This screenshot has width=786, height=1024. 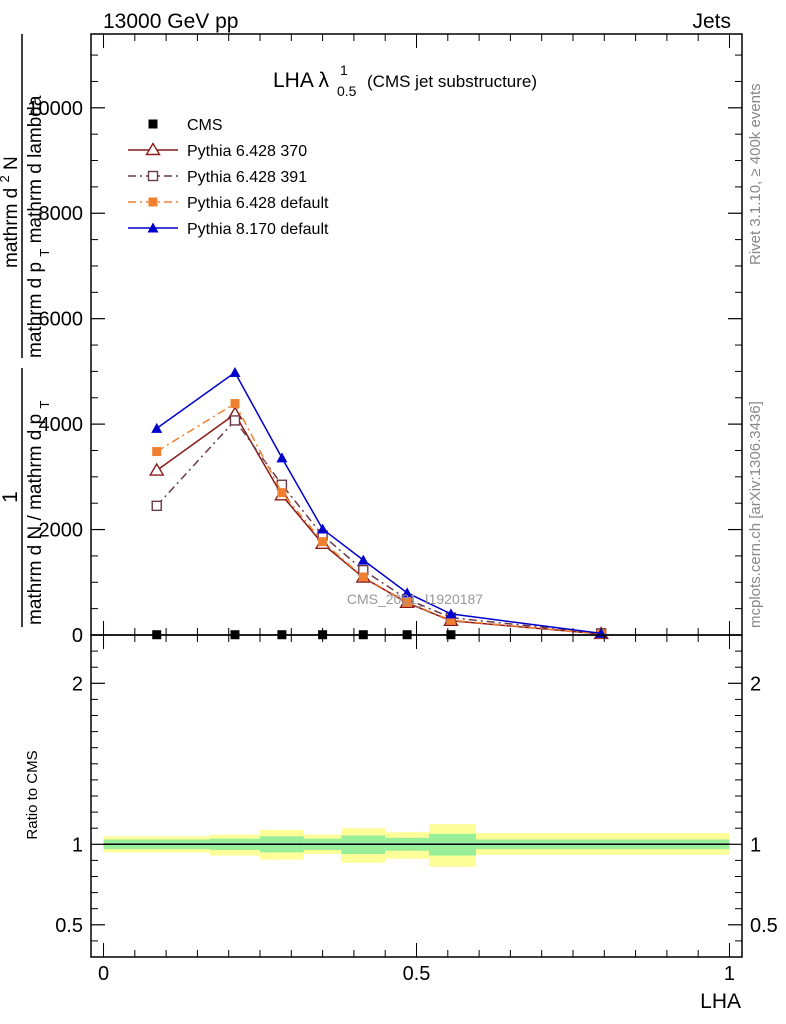 I want to click on main-y-tick-label: 0, so click(x=77, y=636).